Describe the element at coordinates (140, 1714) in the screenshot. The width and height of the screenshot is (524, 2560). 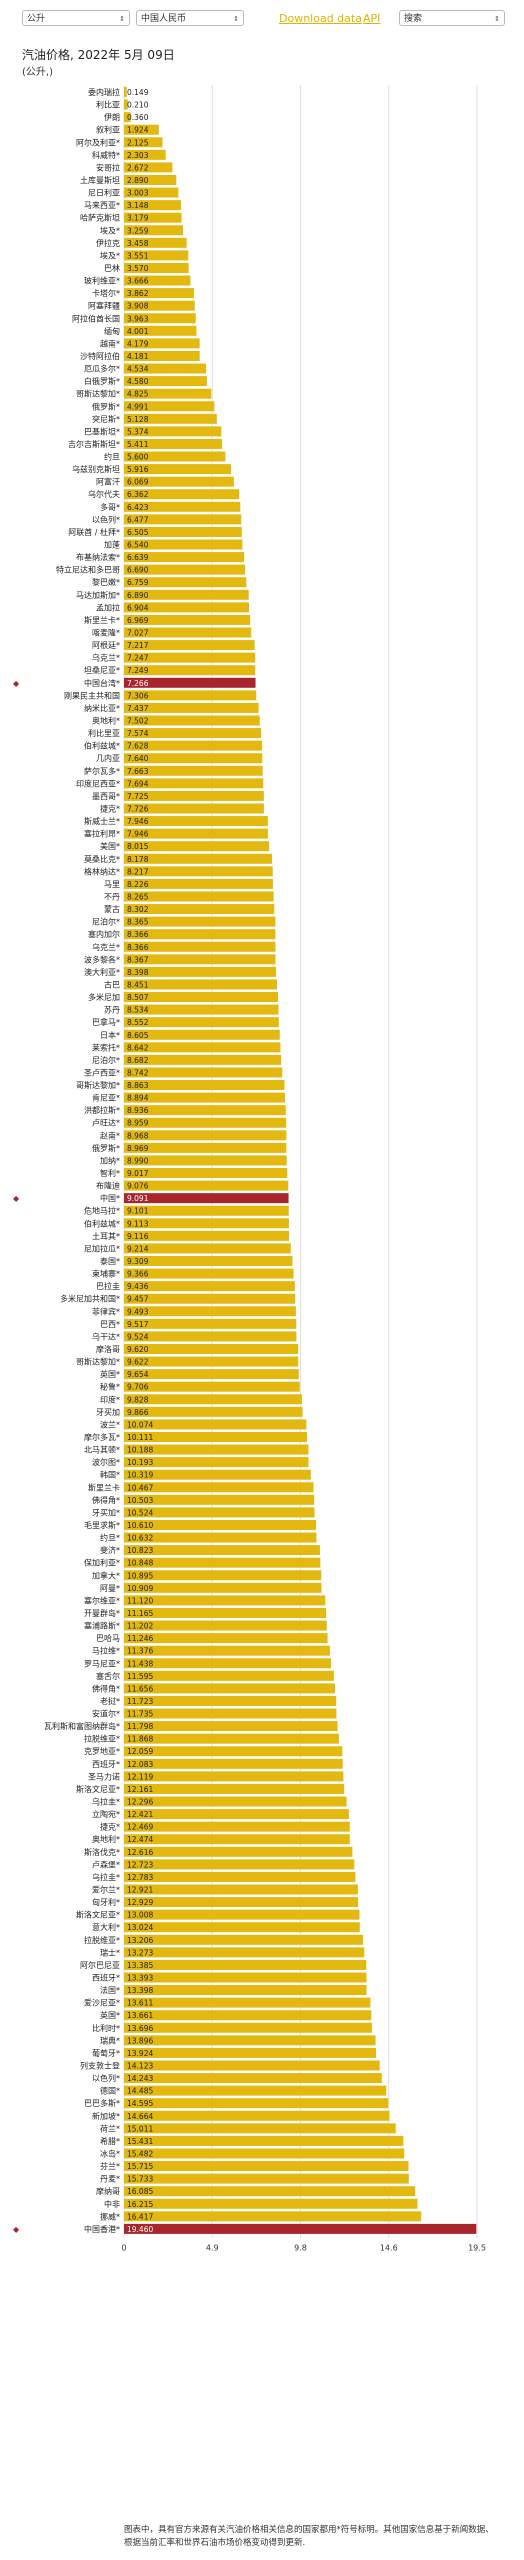
I see `bar-value-label: 11.735` at that location.